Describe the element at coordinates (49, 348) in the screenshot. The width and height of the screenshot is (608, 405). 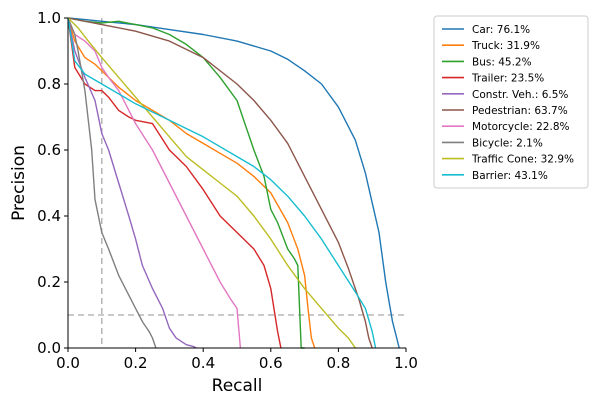
I see `y-tick-label: 0.0` at that location.